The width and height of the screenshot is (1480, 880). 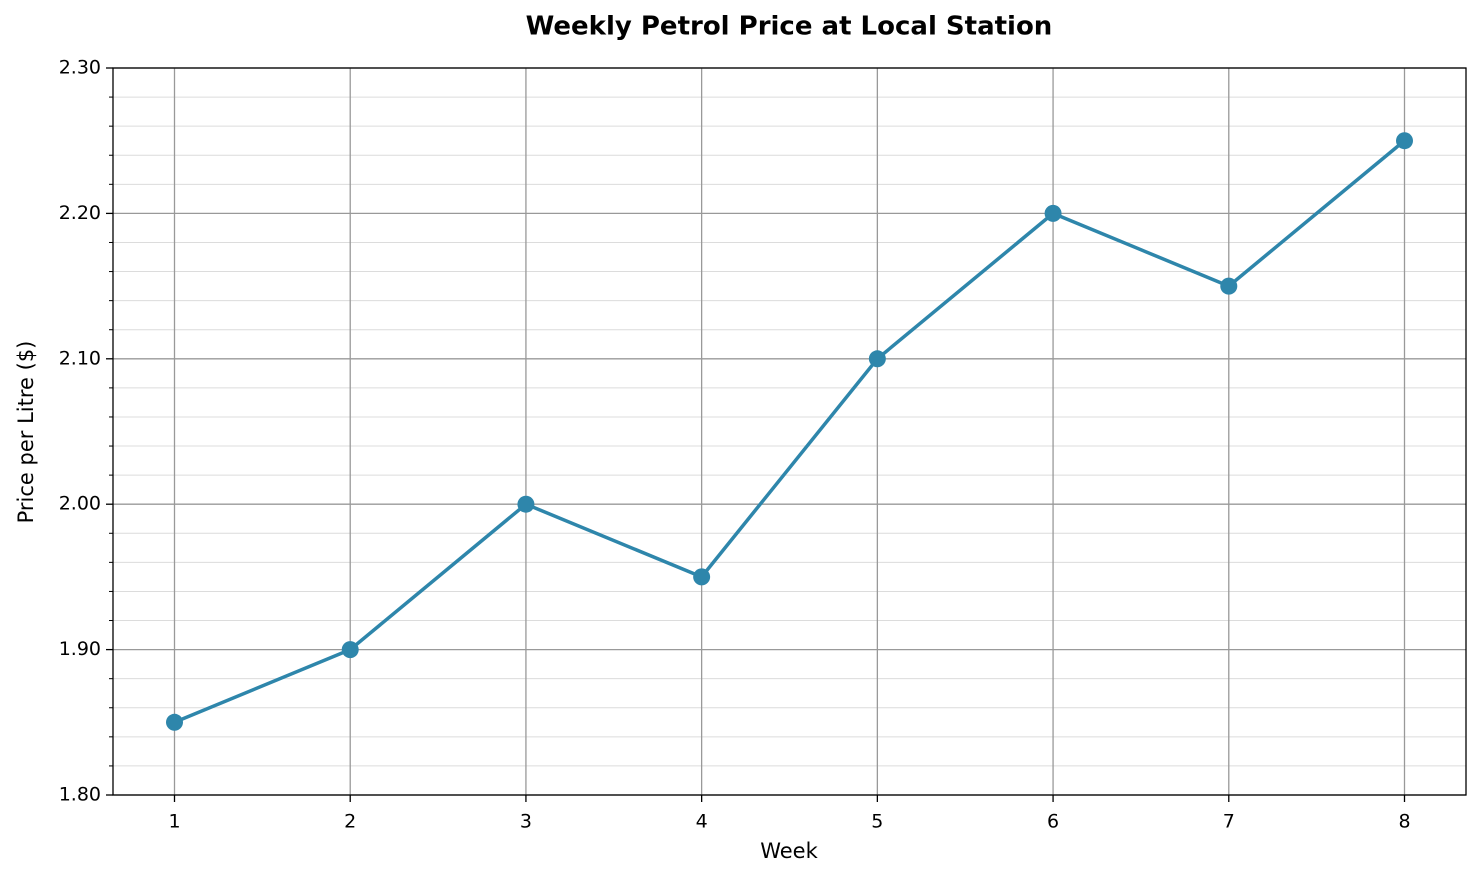 What do you see at coordinates (80, 504) in the screenshot?
I see `y-tick-label: 2.00` at bounding box center [80, 504].